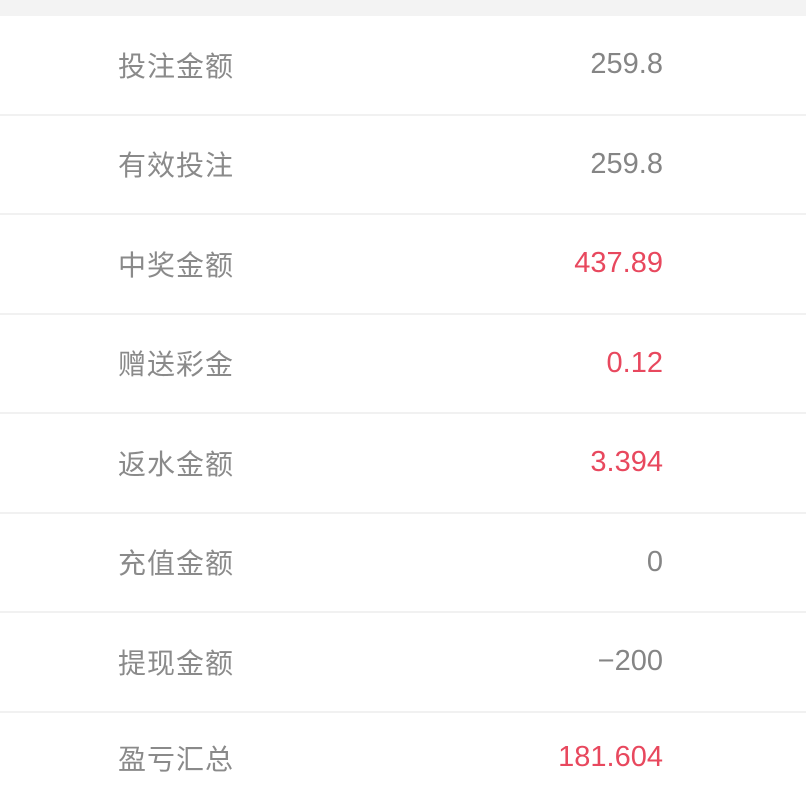  Describe the element at coordinates (626, 462) in the screenshot. I see `row-value: 3.394` at that location.